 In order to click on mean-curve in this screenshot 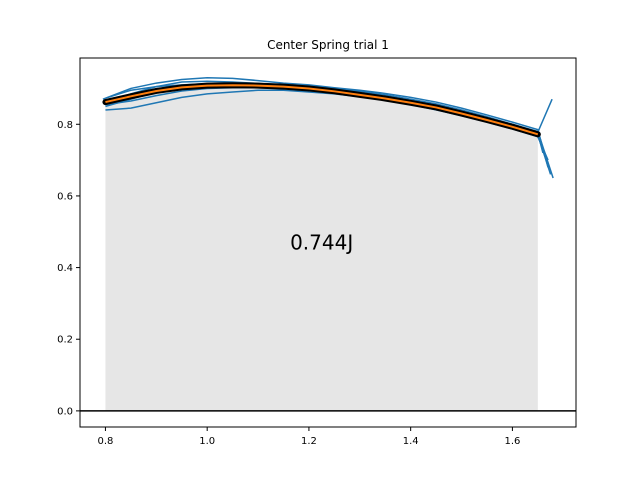, I will do `click(322, 110)`.